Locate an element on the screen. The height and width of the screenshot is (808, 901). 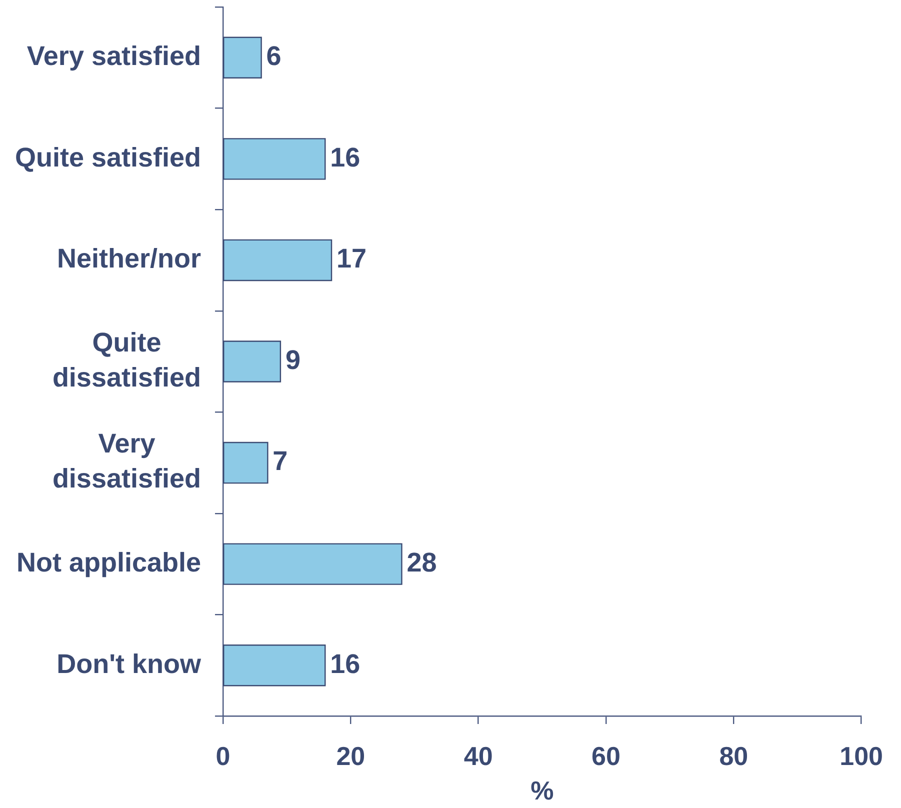
y-tick-label: Quite dissatisfied is located at coordinates (127, 359).